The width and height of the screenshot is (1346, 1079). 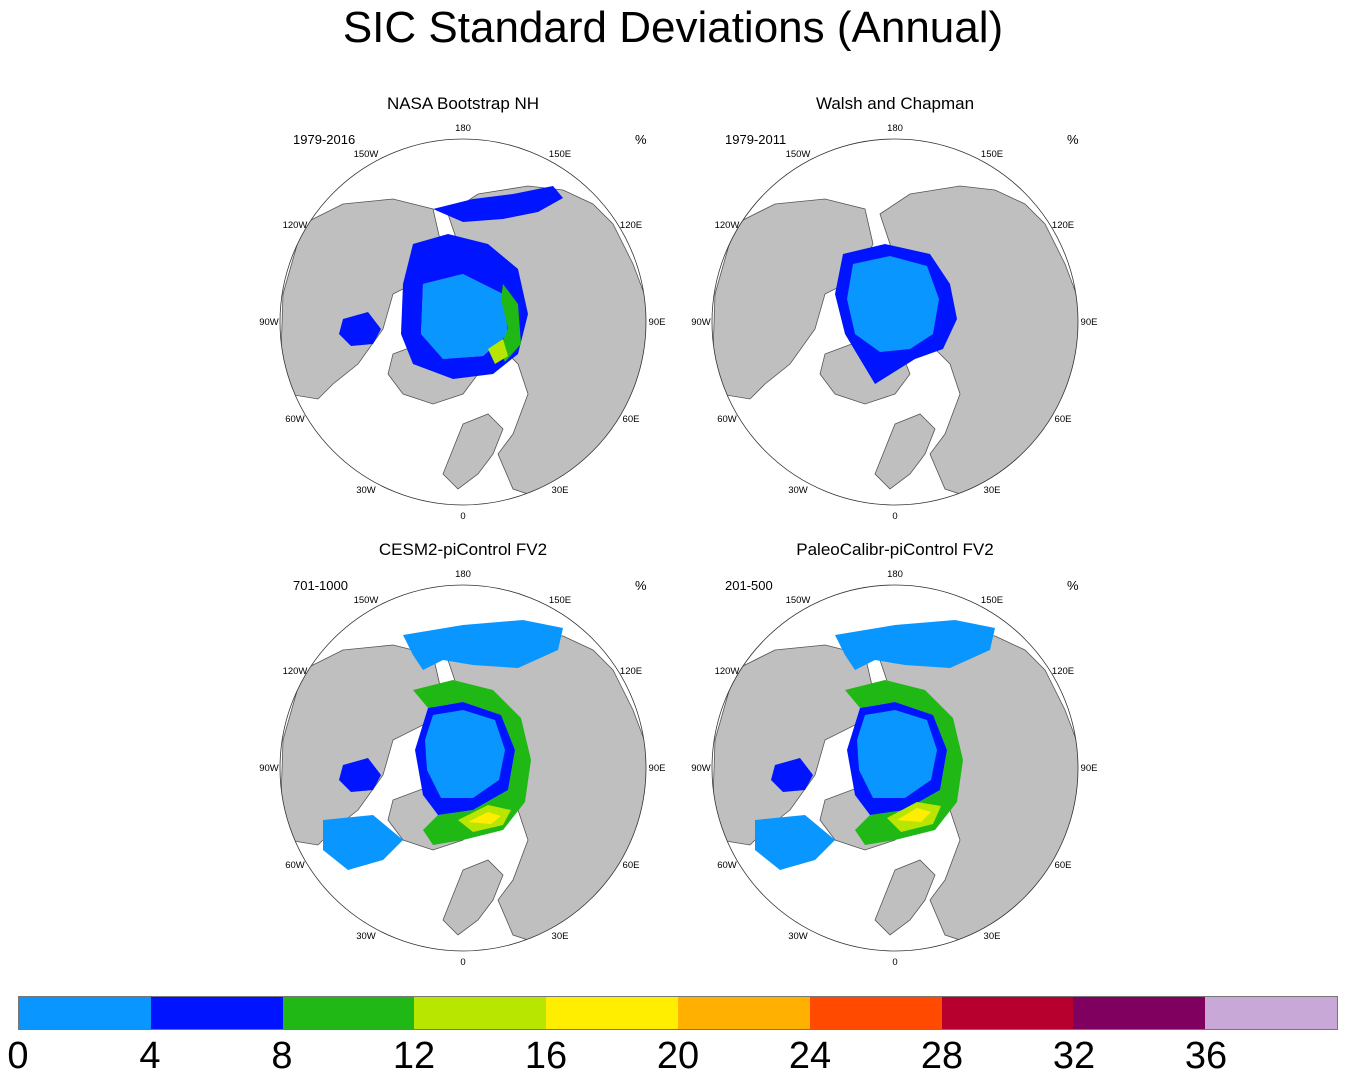 I want to click on colorbar-tick-label: 12, so click(x=414, y=1056).